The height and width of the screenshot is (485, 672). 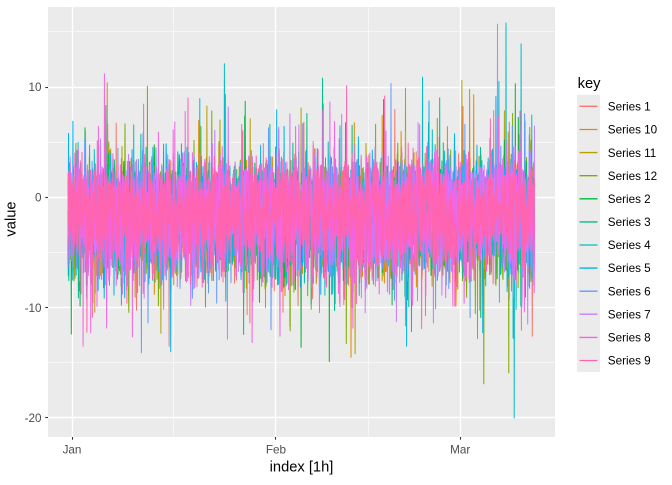 I want to click on svg-text: Series 5, so click(x=629, y=268).